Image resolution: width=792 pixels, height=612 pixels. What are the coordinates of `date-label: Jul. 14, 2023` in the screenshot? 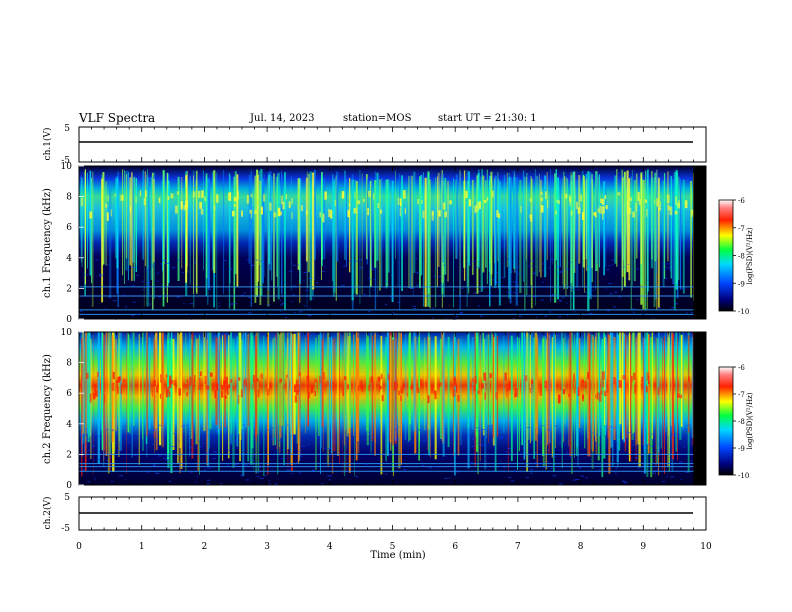 It's located at (282, 118).